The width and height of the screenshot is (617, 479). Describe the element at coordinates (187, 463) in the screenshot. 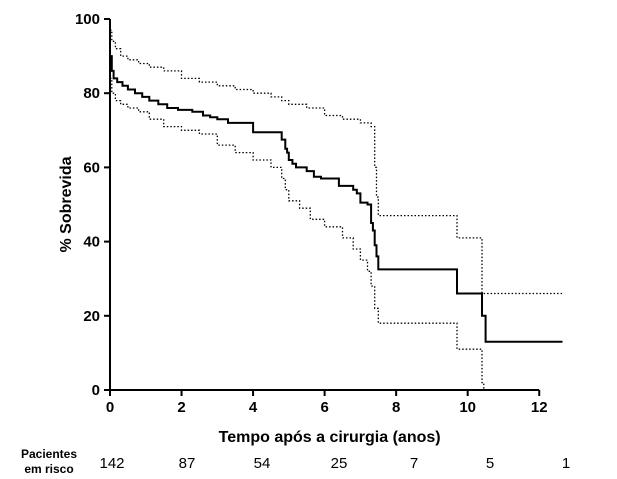

I see `at-risk-count: 87` at that location.